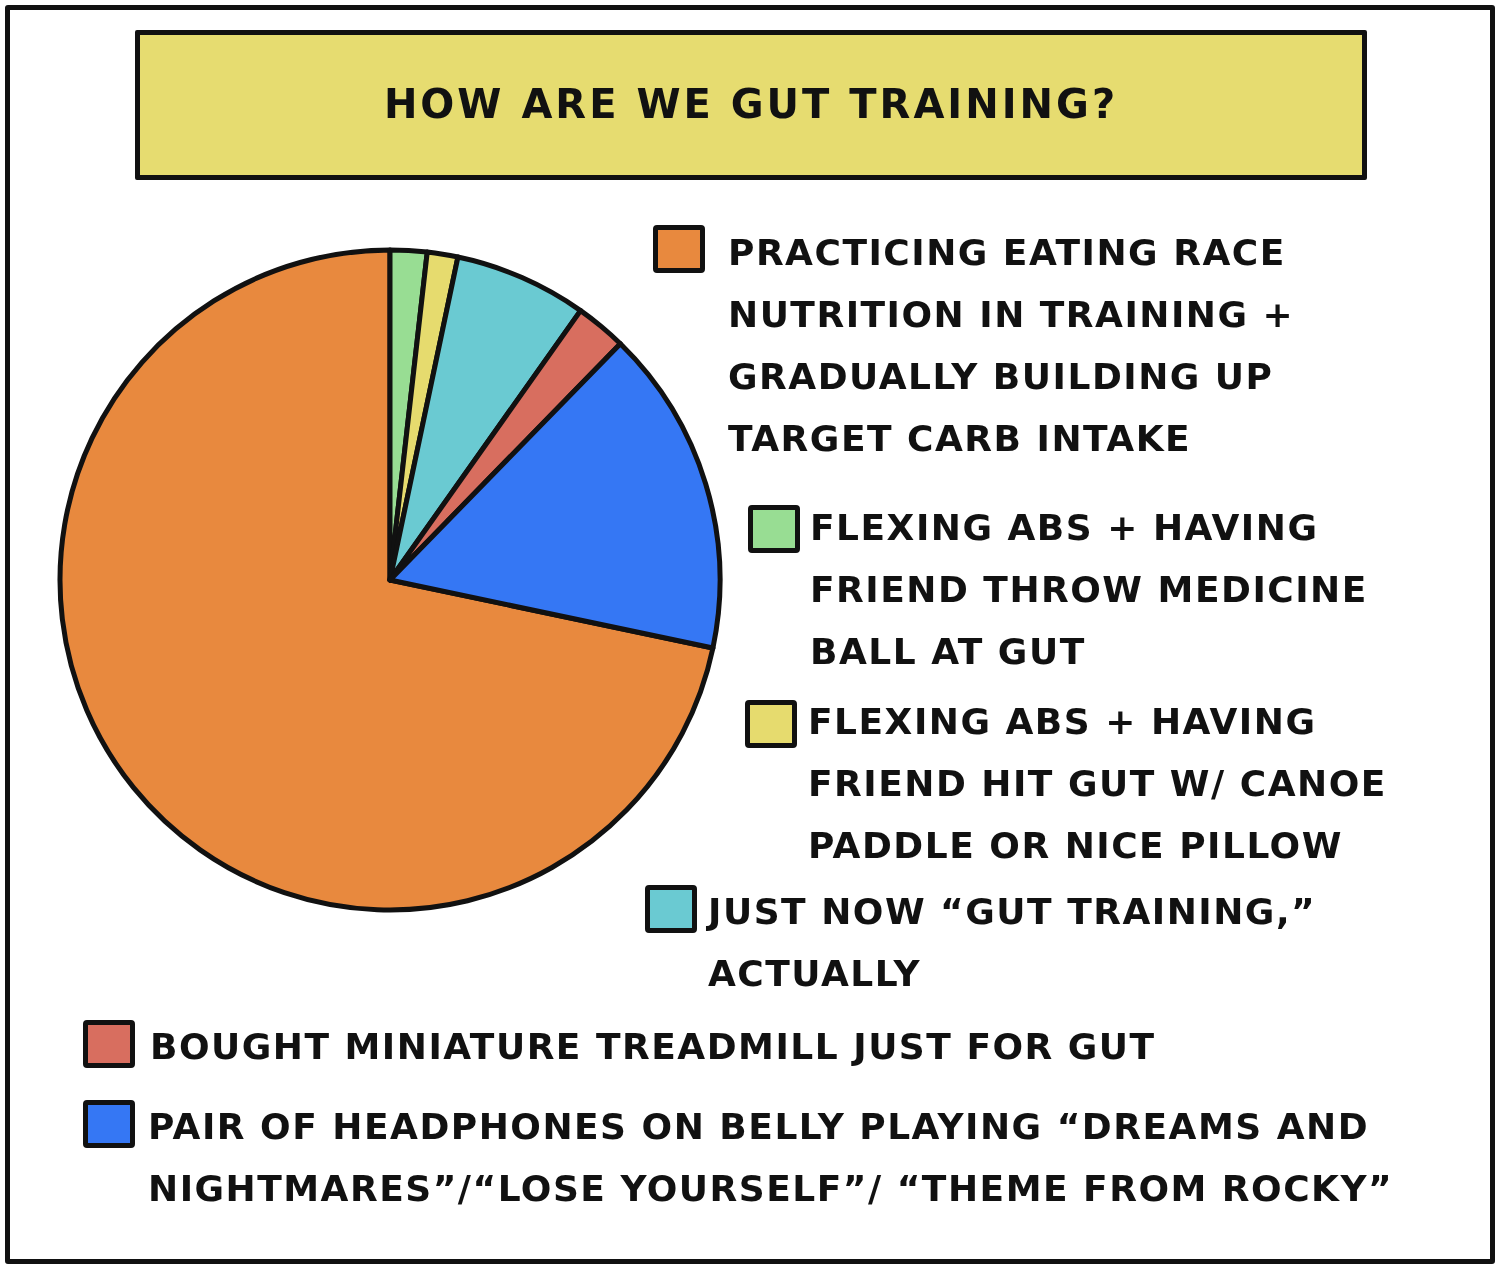  What do you see at coordinates (751, 104) in the screenshot?
I see `chart-title: HOW ARE WE GUT TRAINING?` at bounding box center [751, 104].